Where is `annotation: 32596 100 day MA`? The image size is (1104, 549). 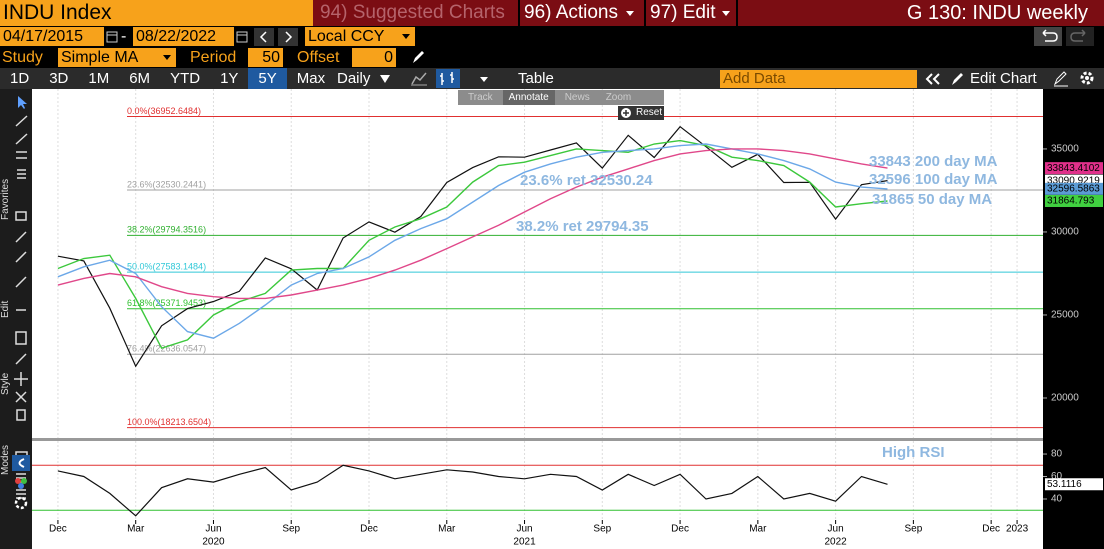 annotation: 32596 100 day MA is located at coordinates (933, 179).